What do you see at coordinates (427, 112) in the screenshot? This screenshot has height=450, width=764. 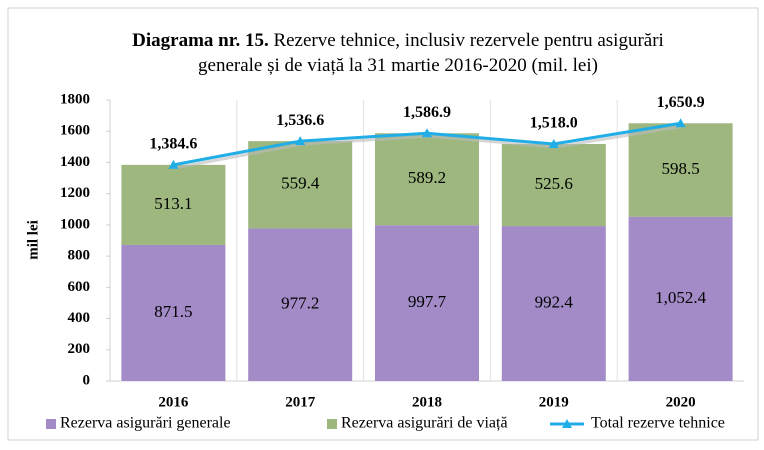 I see `data-label: 1,586.9` at bounding box center [427, 112].